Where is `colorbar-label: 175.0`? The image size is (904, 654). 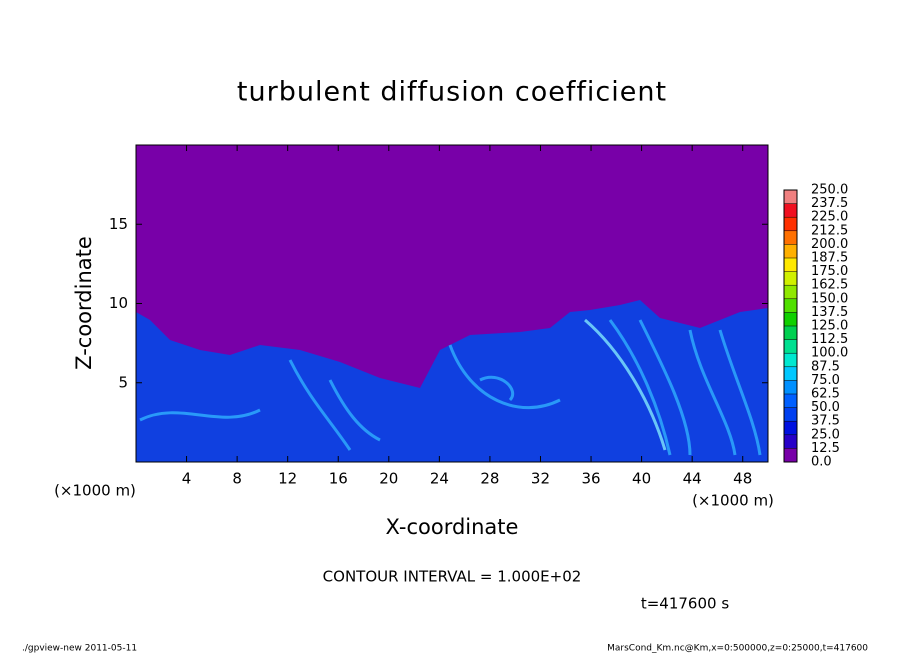
colorbar-label: 175.0 is located at coordinates (829, 271).